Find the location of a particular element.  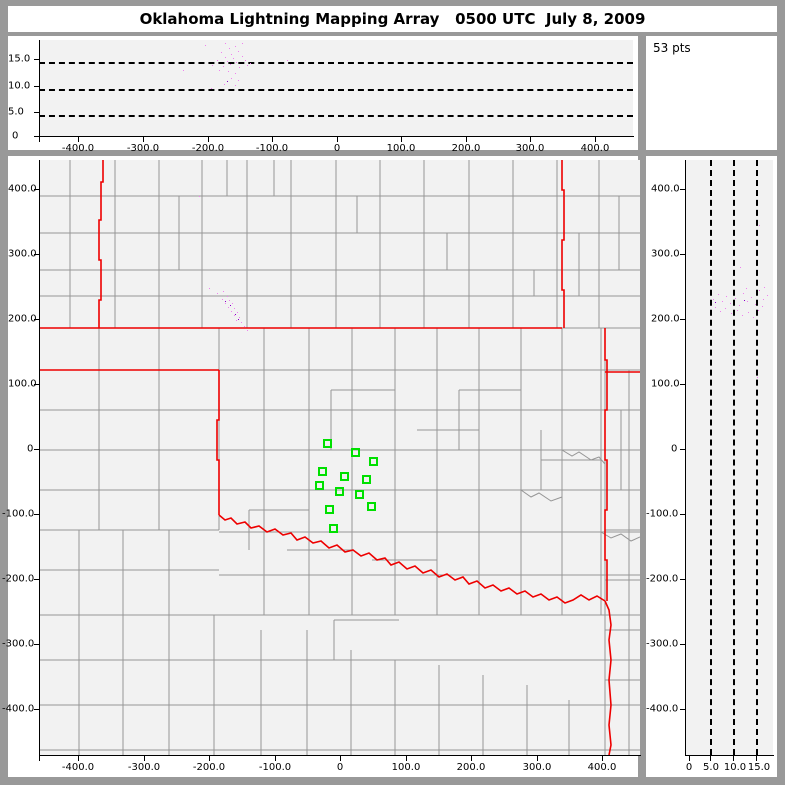

altitude-vs-ns-plot is located at coordinates (729, 457).